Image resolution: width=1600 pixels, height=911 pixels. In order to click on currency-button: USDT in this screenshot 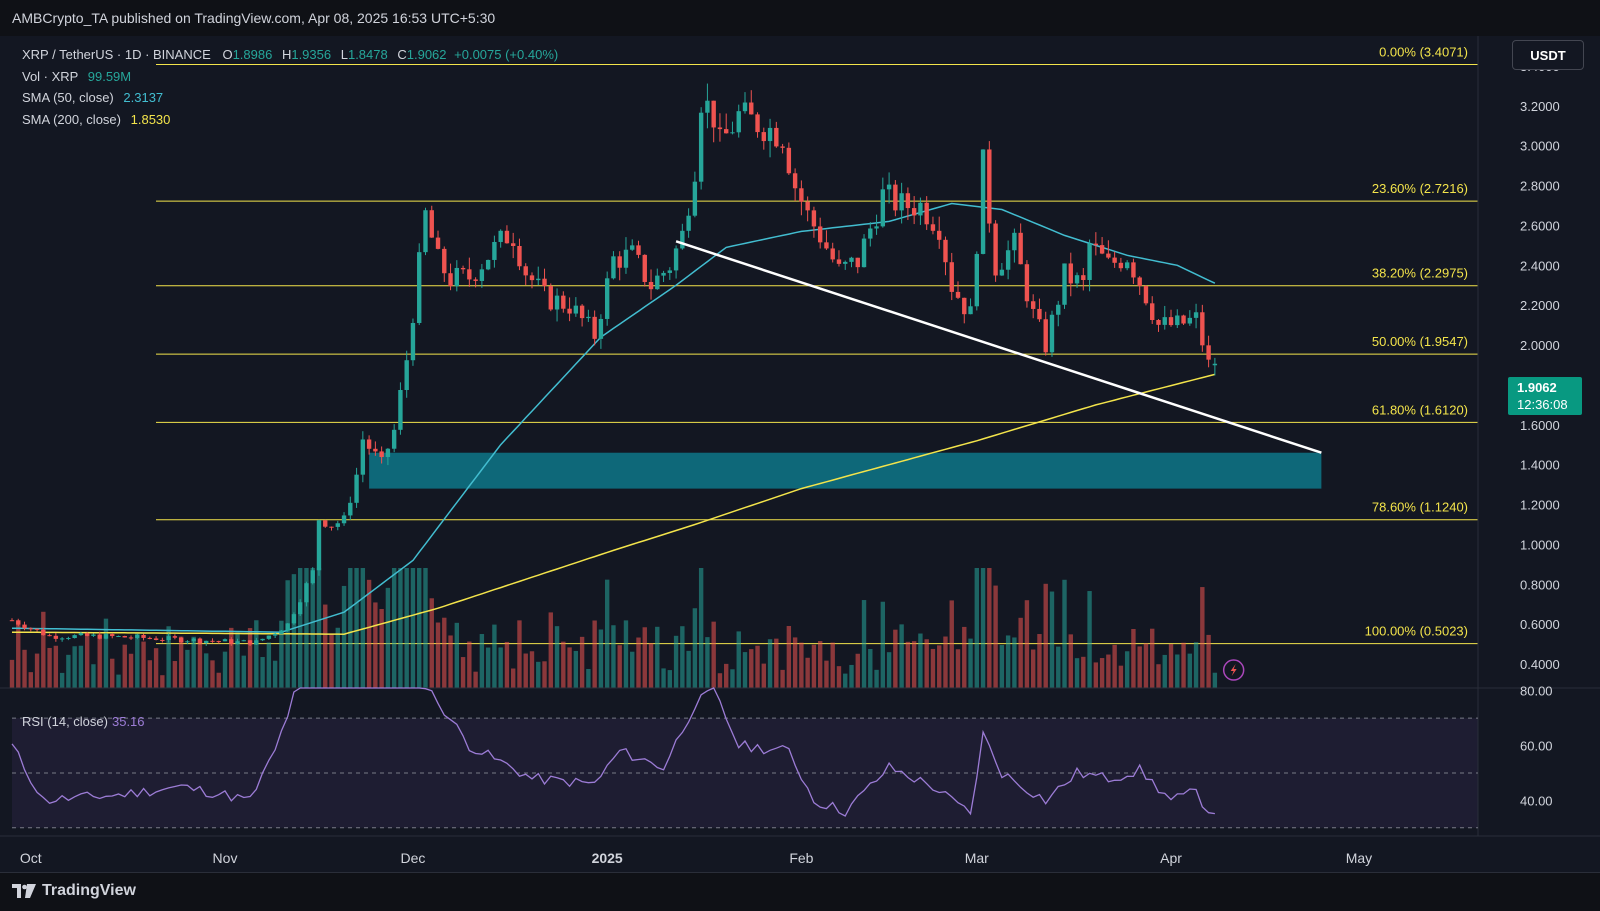, I will do `click(1548, 55)`.